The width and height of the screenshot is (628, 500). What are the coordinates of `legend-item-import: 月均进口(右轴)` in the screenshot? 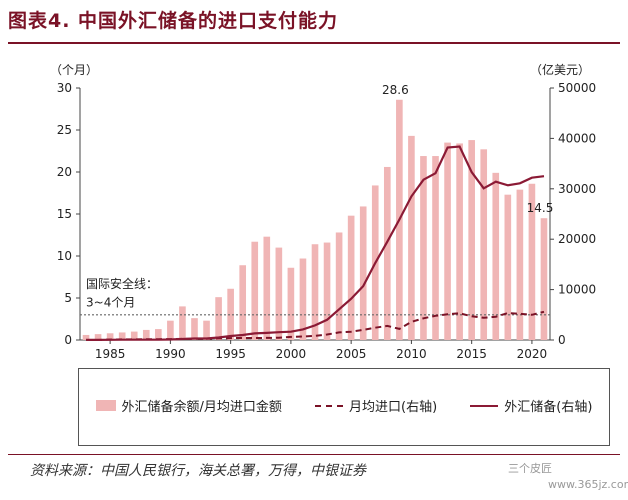 It's located at (376, 405).